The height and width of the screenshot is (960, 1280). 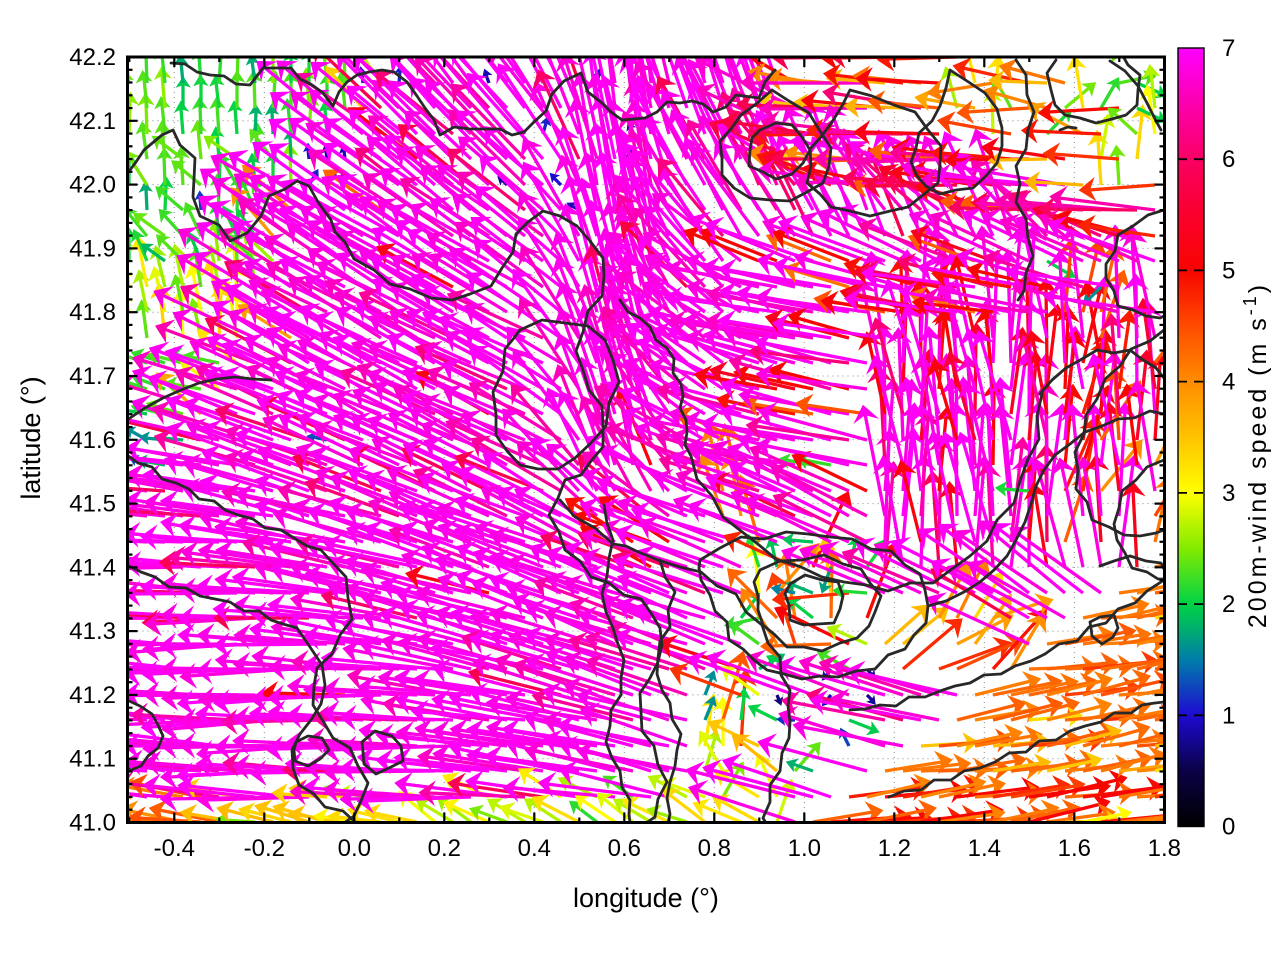 What do you see at coordinates (1228, 715) in the screenshot?
I see `svg-text: 1` at bounding box center [1228, 715].